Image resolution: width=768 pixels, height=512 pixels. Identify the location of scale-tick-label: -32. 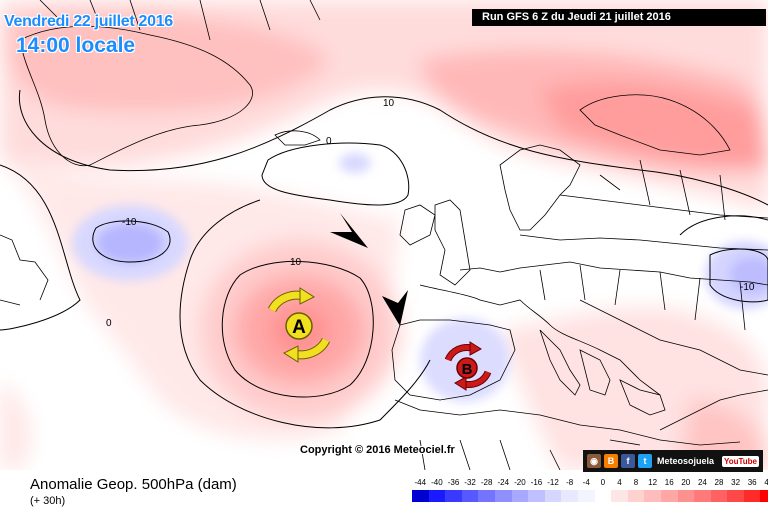
(470, 482).